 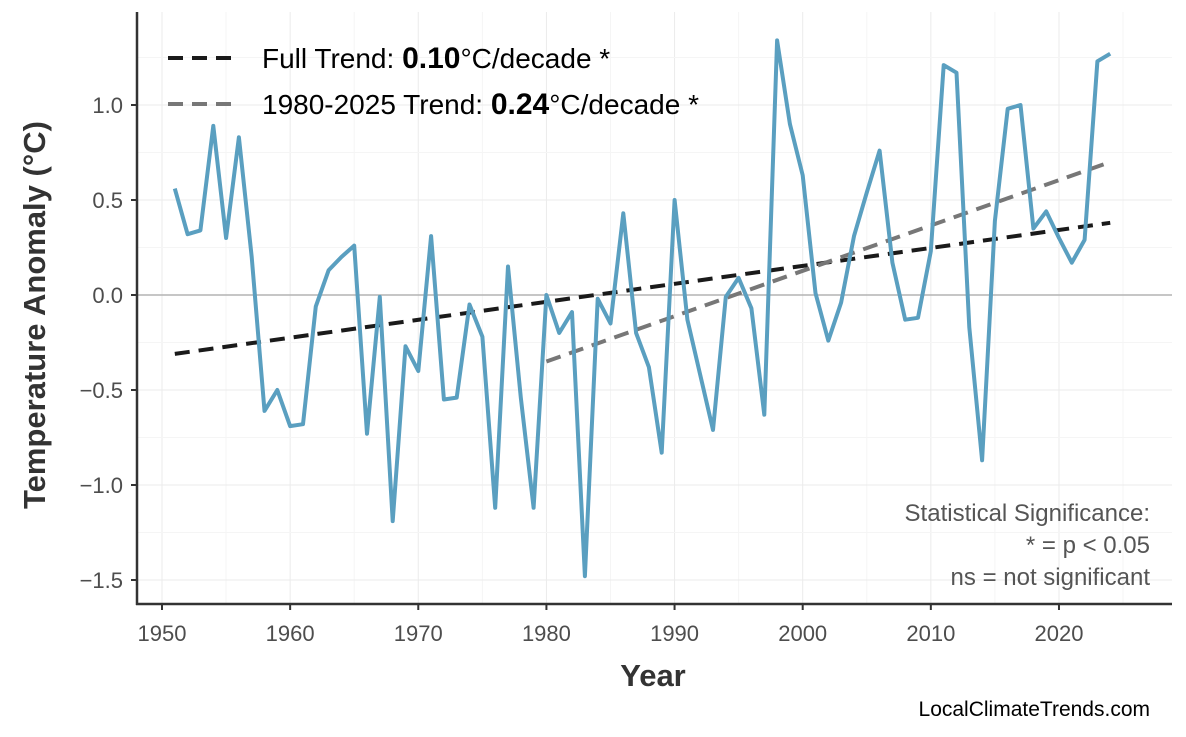 I want to click on x-tick-label: 2020, so click(x=1059, y=633).